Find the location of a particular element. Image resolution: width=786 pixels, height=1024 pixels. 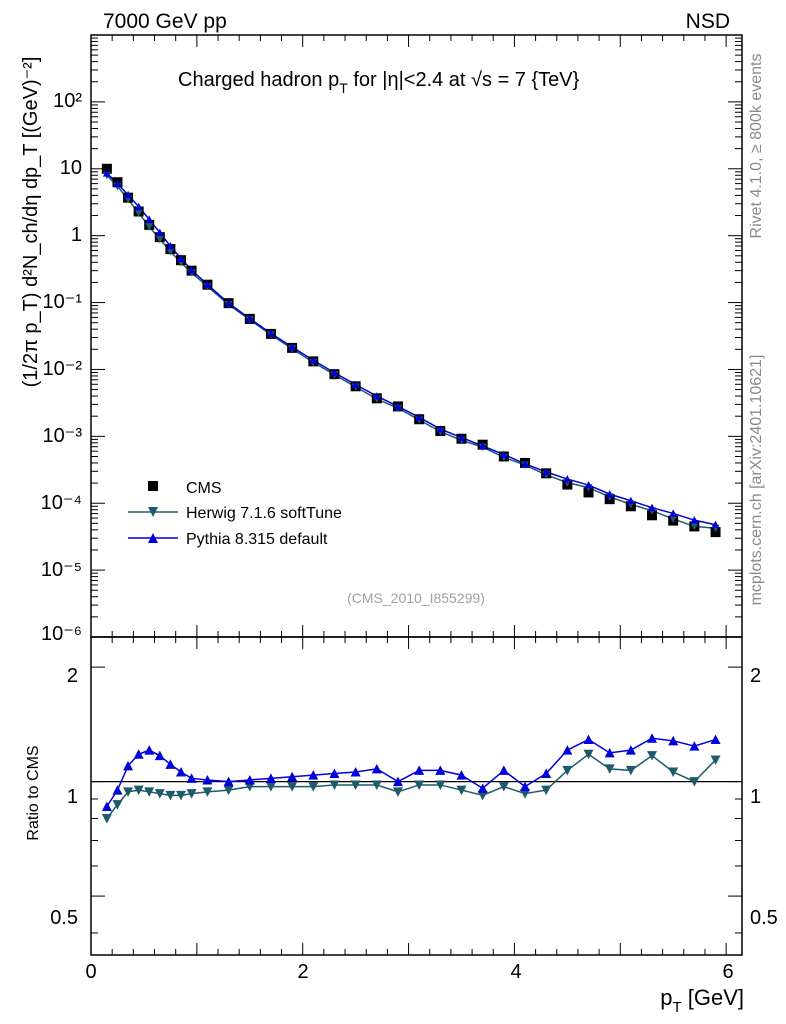

y-tick-label: 10⁻¹ is located at coordinates (63, 302).